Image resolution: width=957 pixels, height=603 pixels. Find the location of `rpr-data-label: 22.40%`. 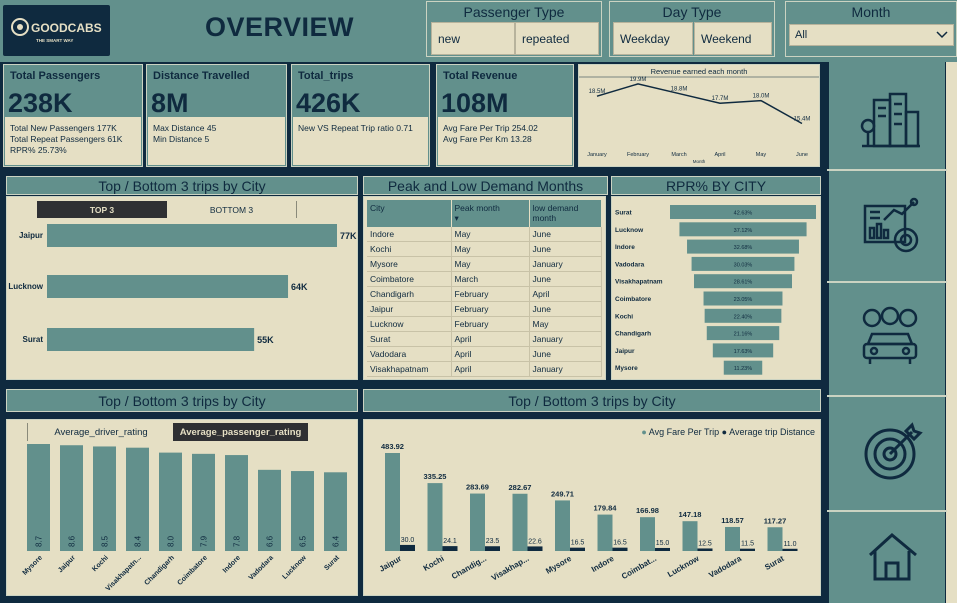

rpr-data-label: 22.40% is located at coordinates (743, 317).